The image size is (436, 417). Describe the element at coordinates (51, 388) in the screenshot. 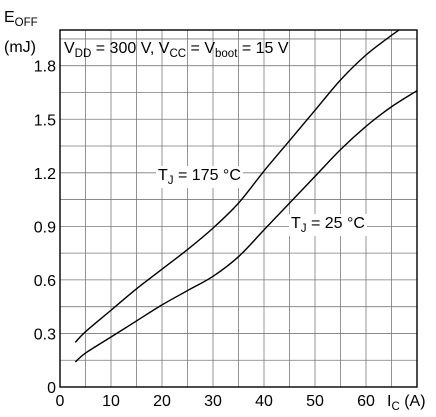

I see `y-tick-label: 0` at that location.